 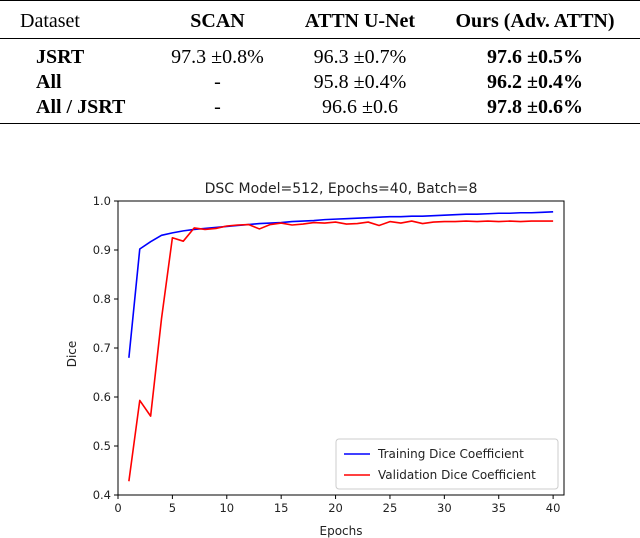 What do you see at coordinates (102, 250) in the screenshot?
I see `y-tick-label: 0.9` at bounding box center [102, 250].